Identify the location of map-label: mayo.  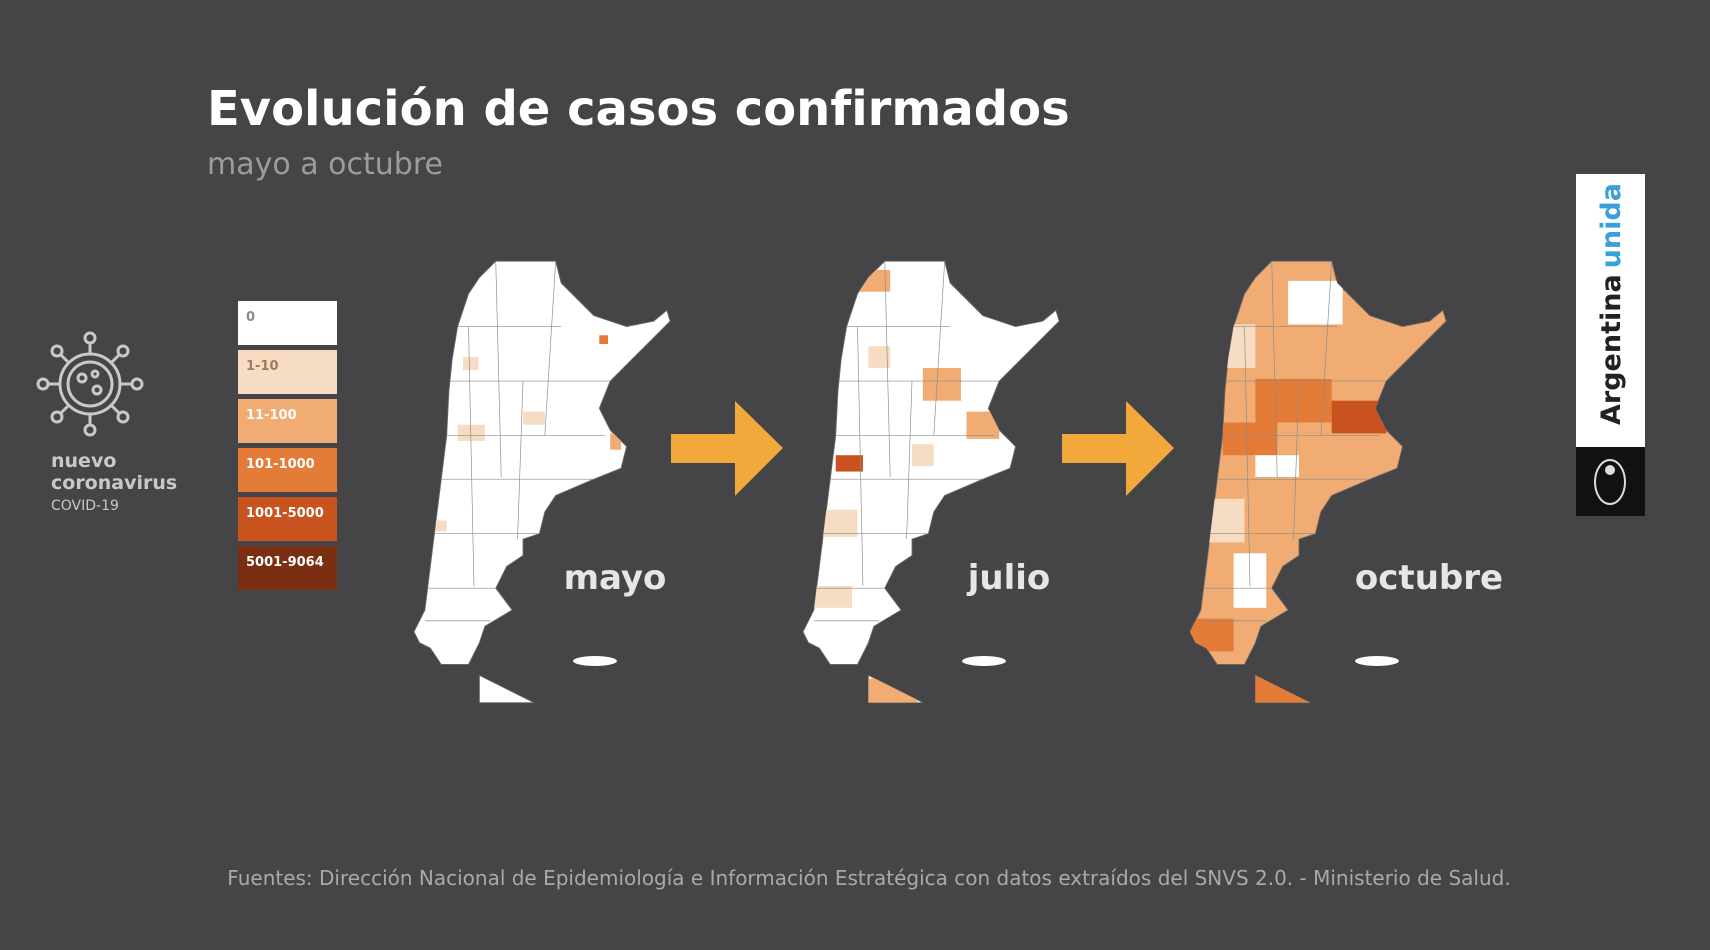
(615, 578).